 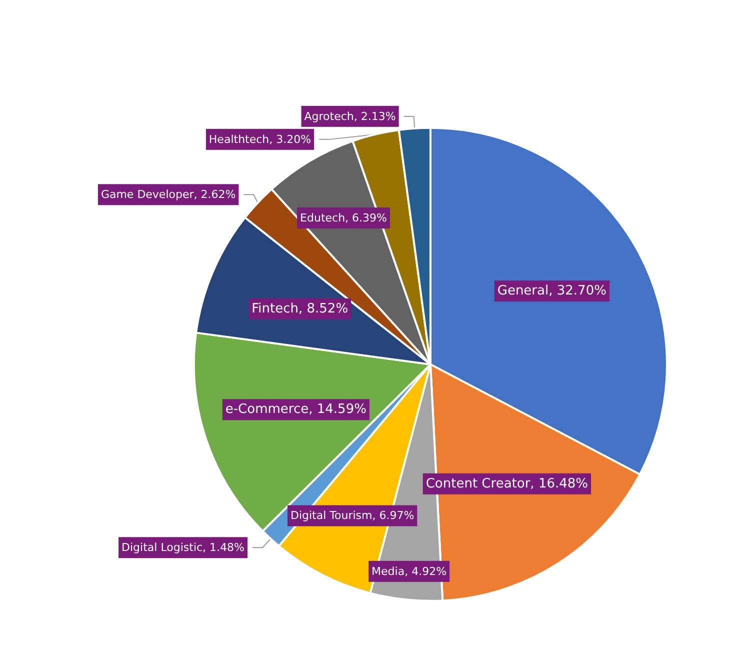 I want to click on slice-label: Fintech, 8.52%, so click(x=300, y=308).